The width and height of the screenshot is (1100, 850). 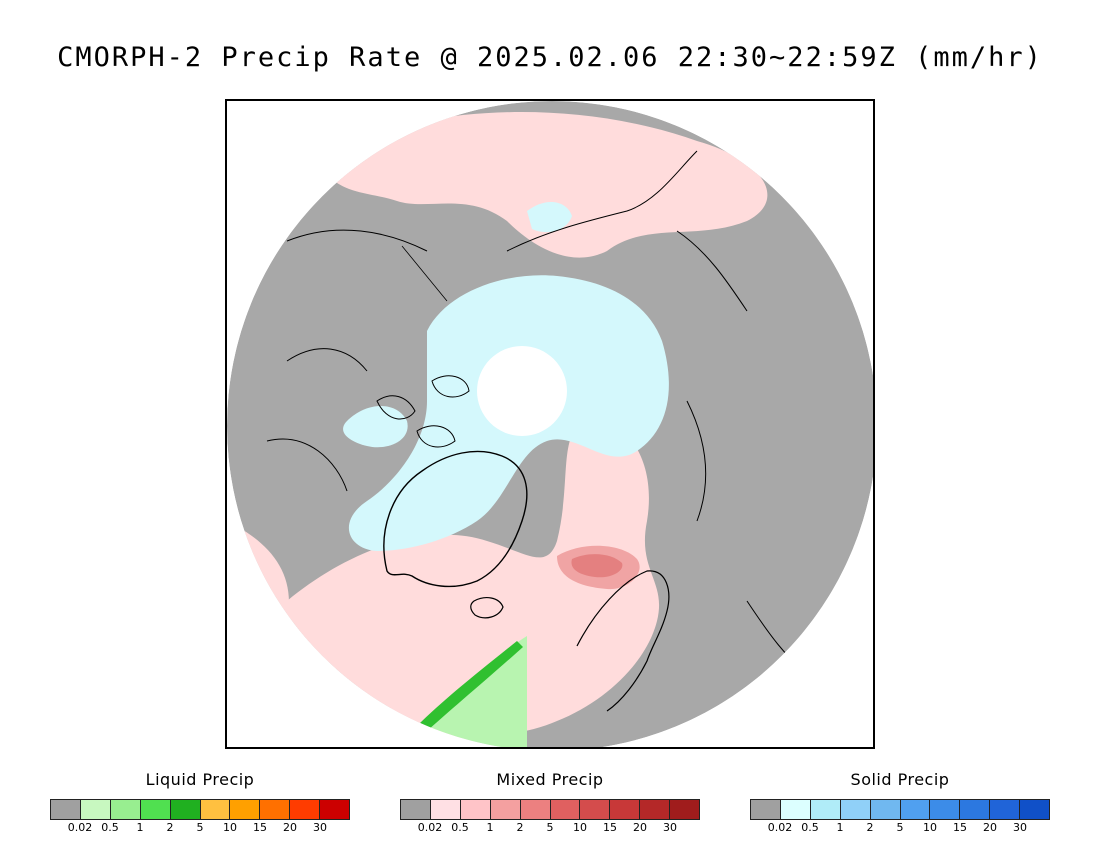 I want to click on iceland-coastline, so click(x=487, y=608).